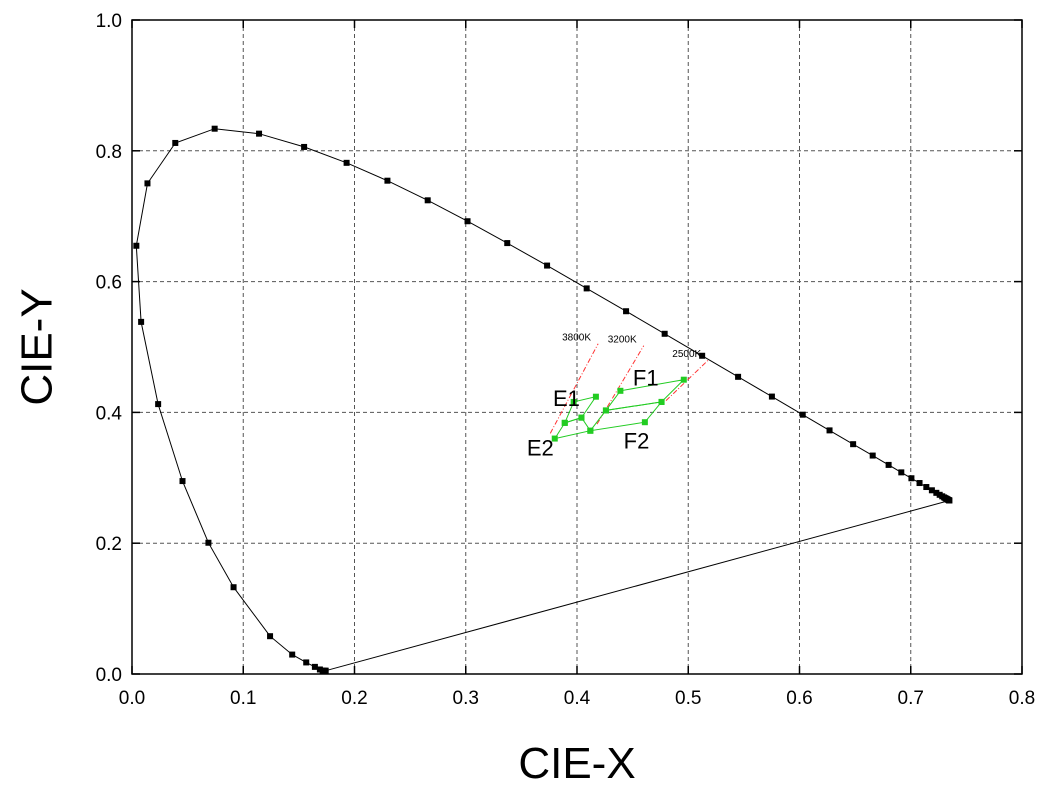 This screenshot has height=785, width=1042. Describe the element at coordinates (37, 346) in the screenshot. I see `y-axis-title: CIE-Y` at that location.